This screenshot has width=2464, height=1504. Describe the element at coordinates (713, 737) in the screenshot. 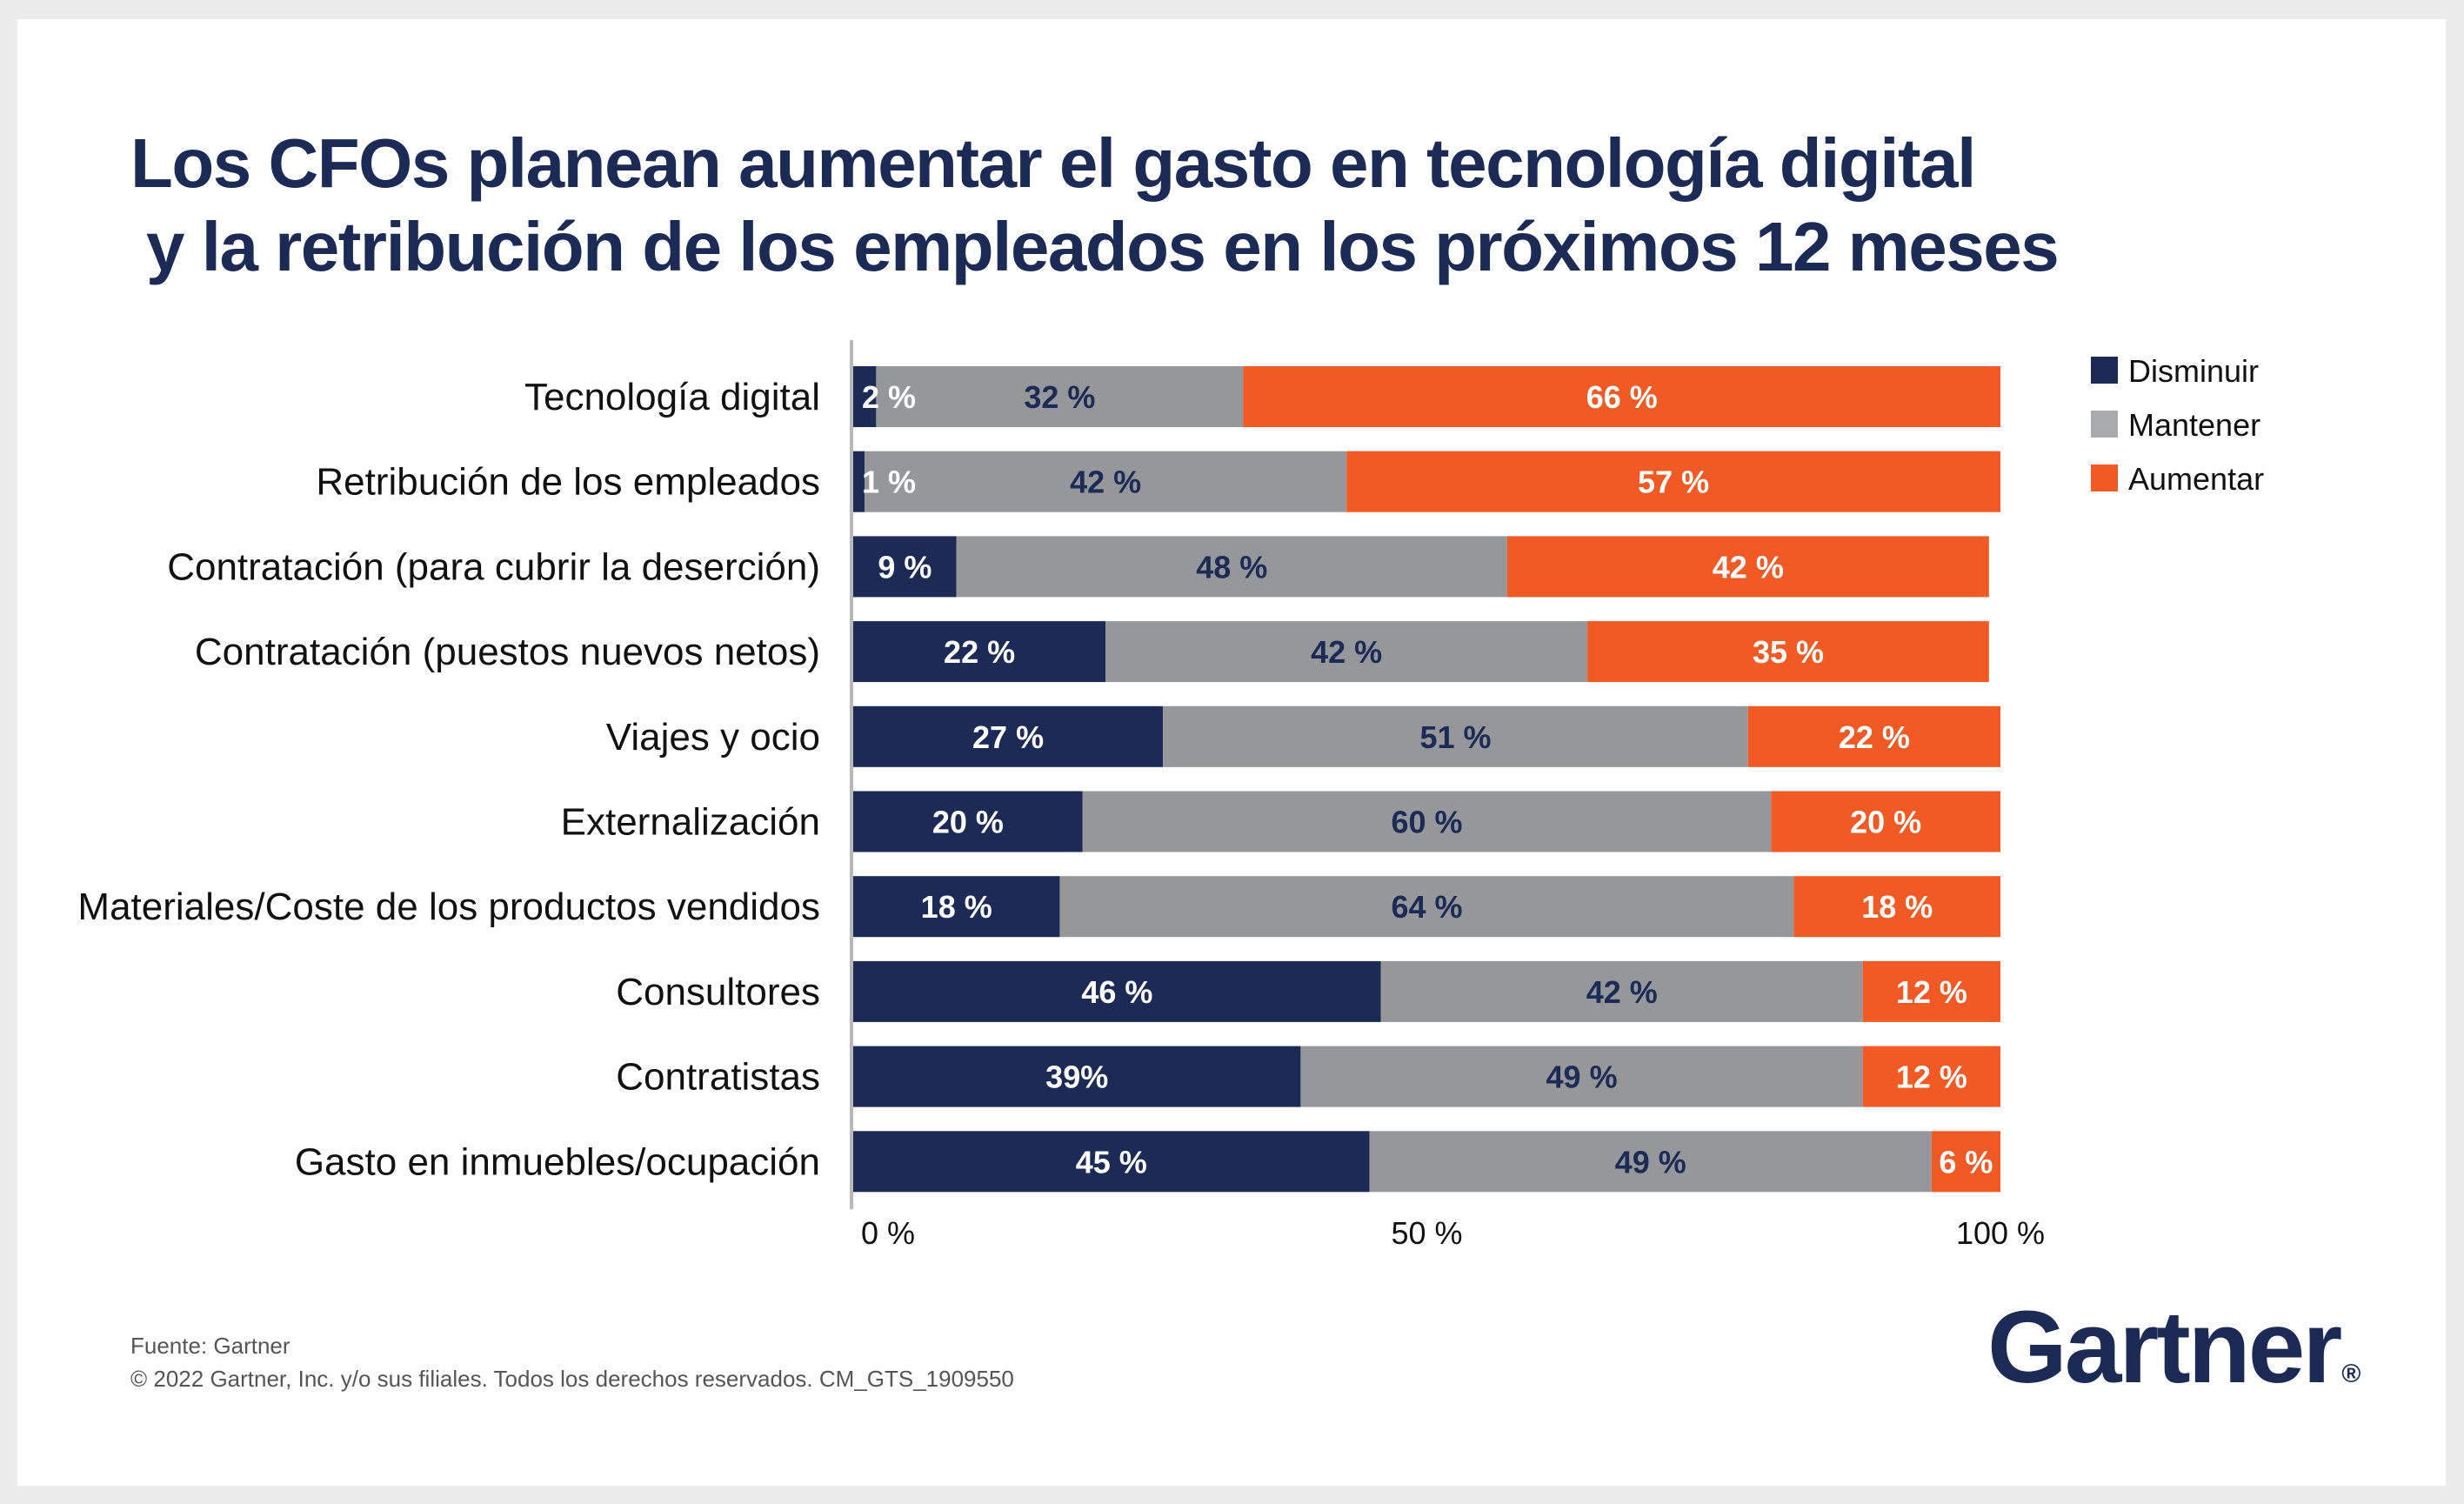

I see `category-label: Viajes y ocio` at that location.